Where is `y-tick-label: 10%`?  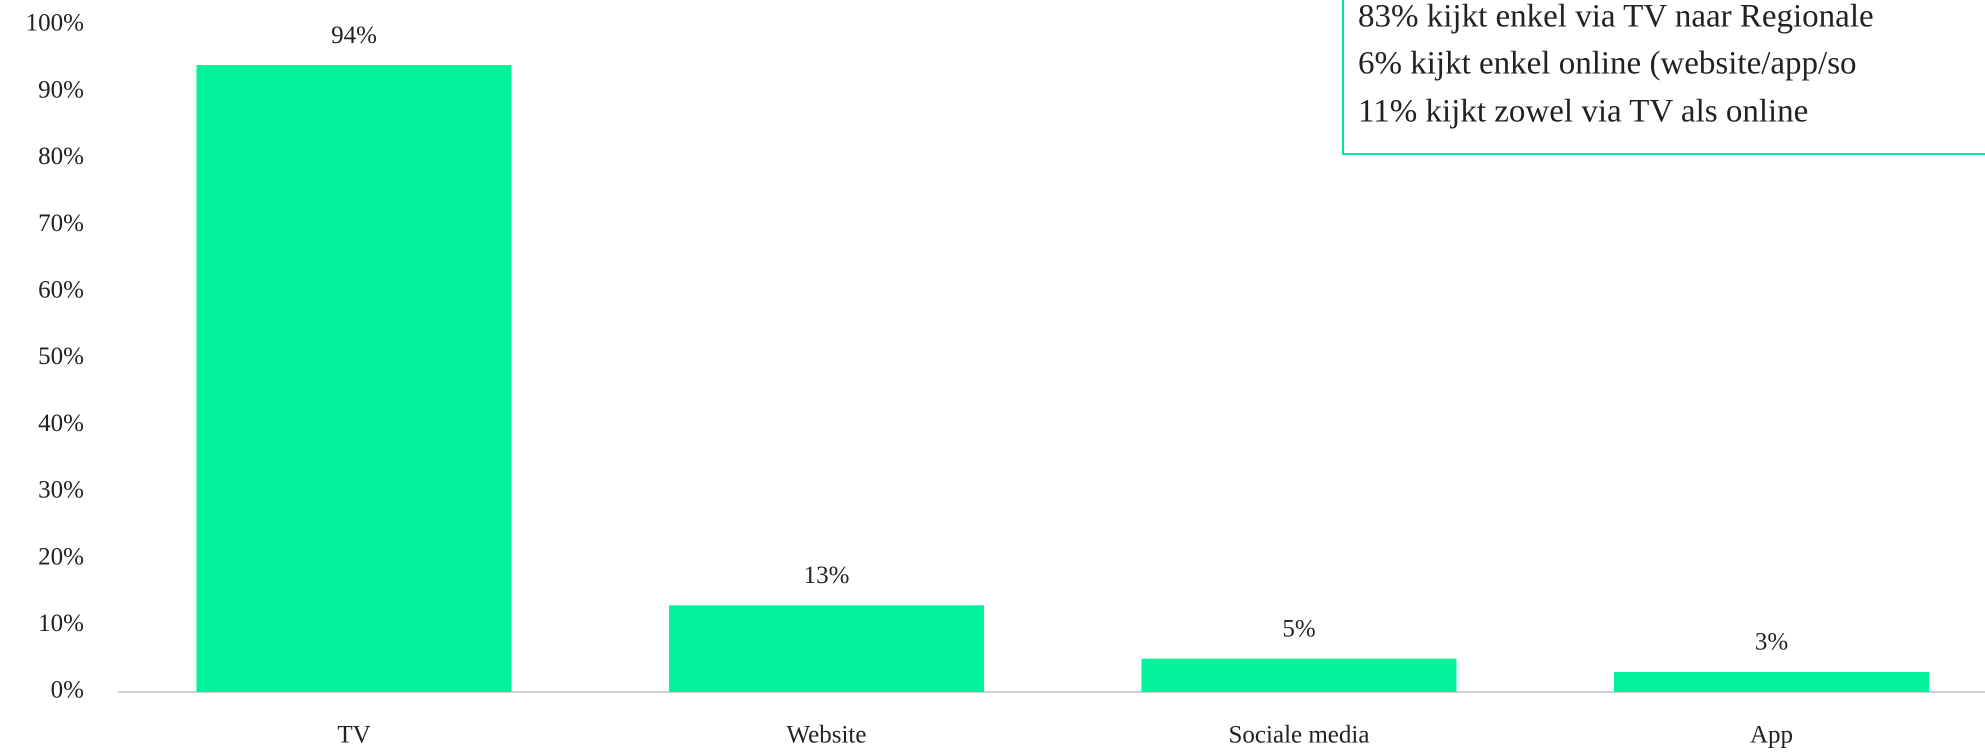
y-tick-label: 10% is located at coordinates (61, 623).